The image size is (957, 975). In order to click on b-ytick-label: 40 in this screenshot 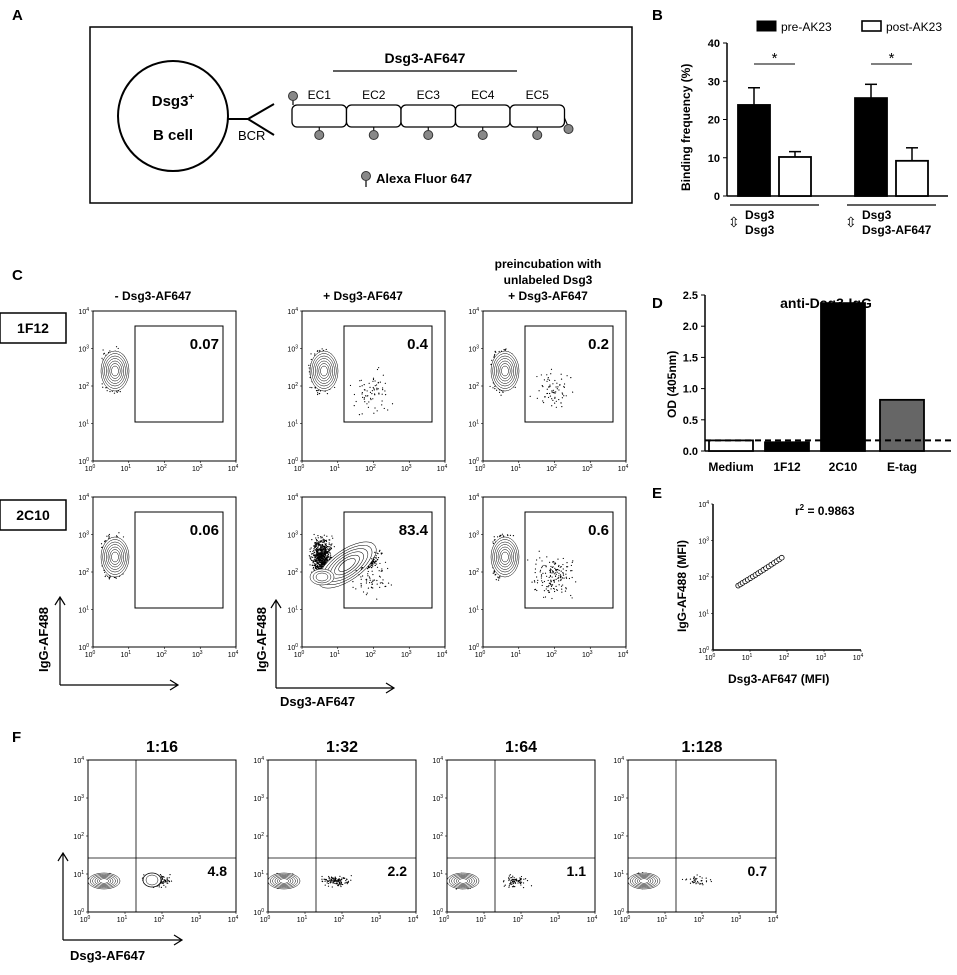, I will do `click(714, 44)`.